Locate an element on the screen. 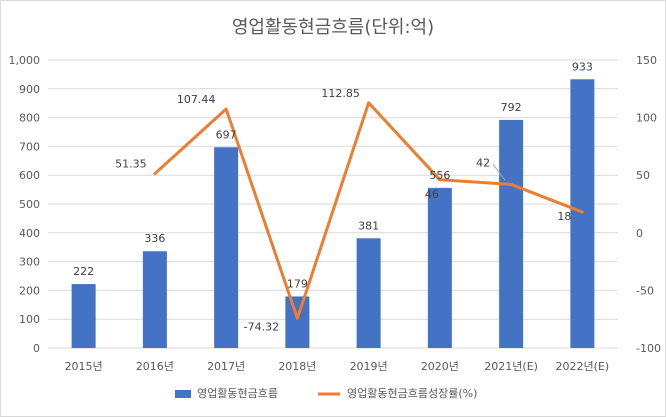 Image resolution: width=666 pixels, height=417 pixels. bar-value-label: 792 is located at coordinates (511, 107).